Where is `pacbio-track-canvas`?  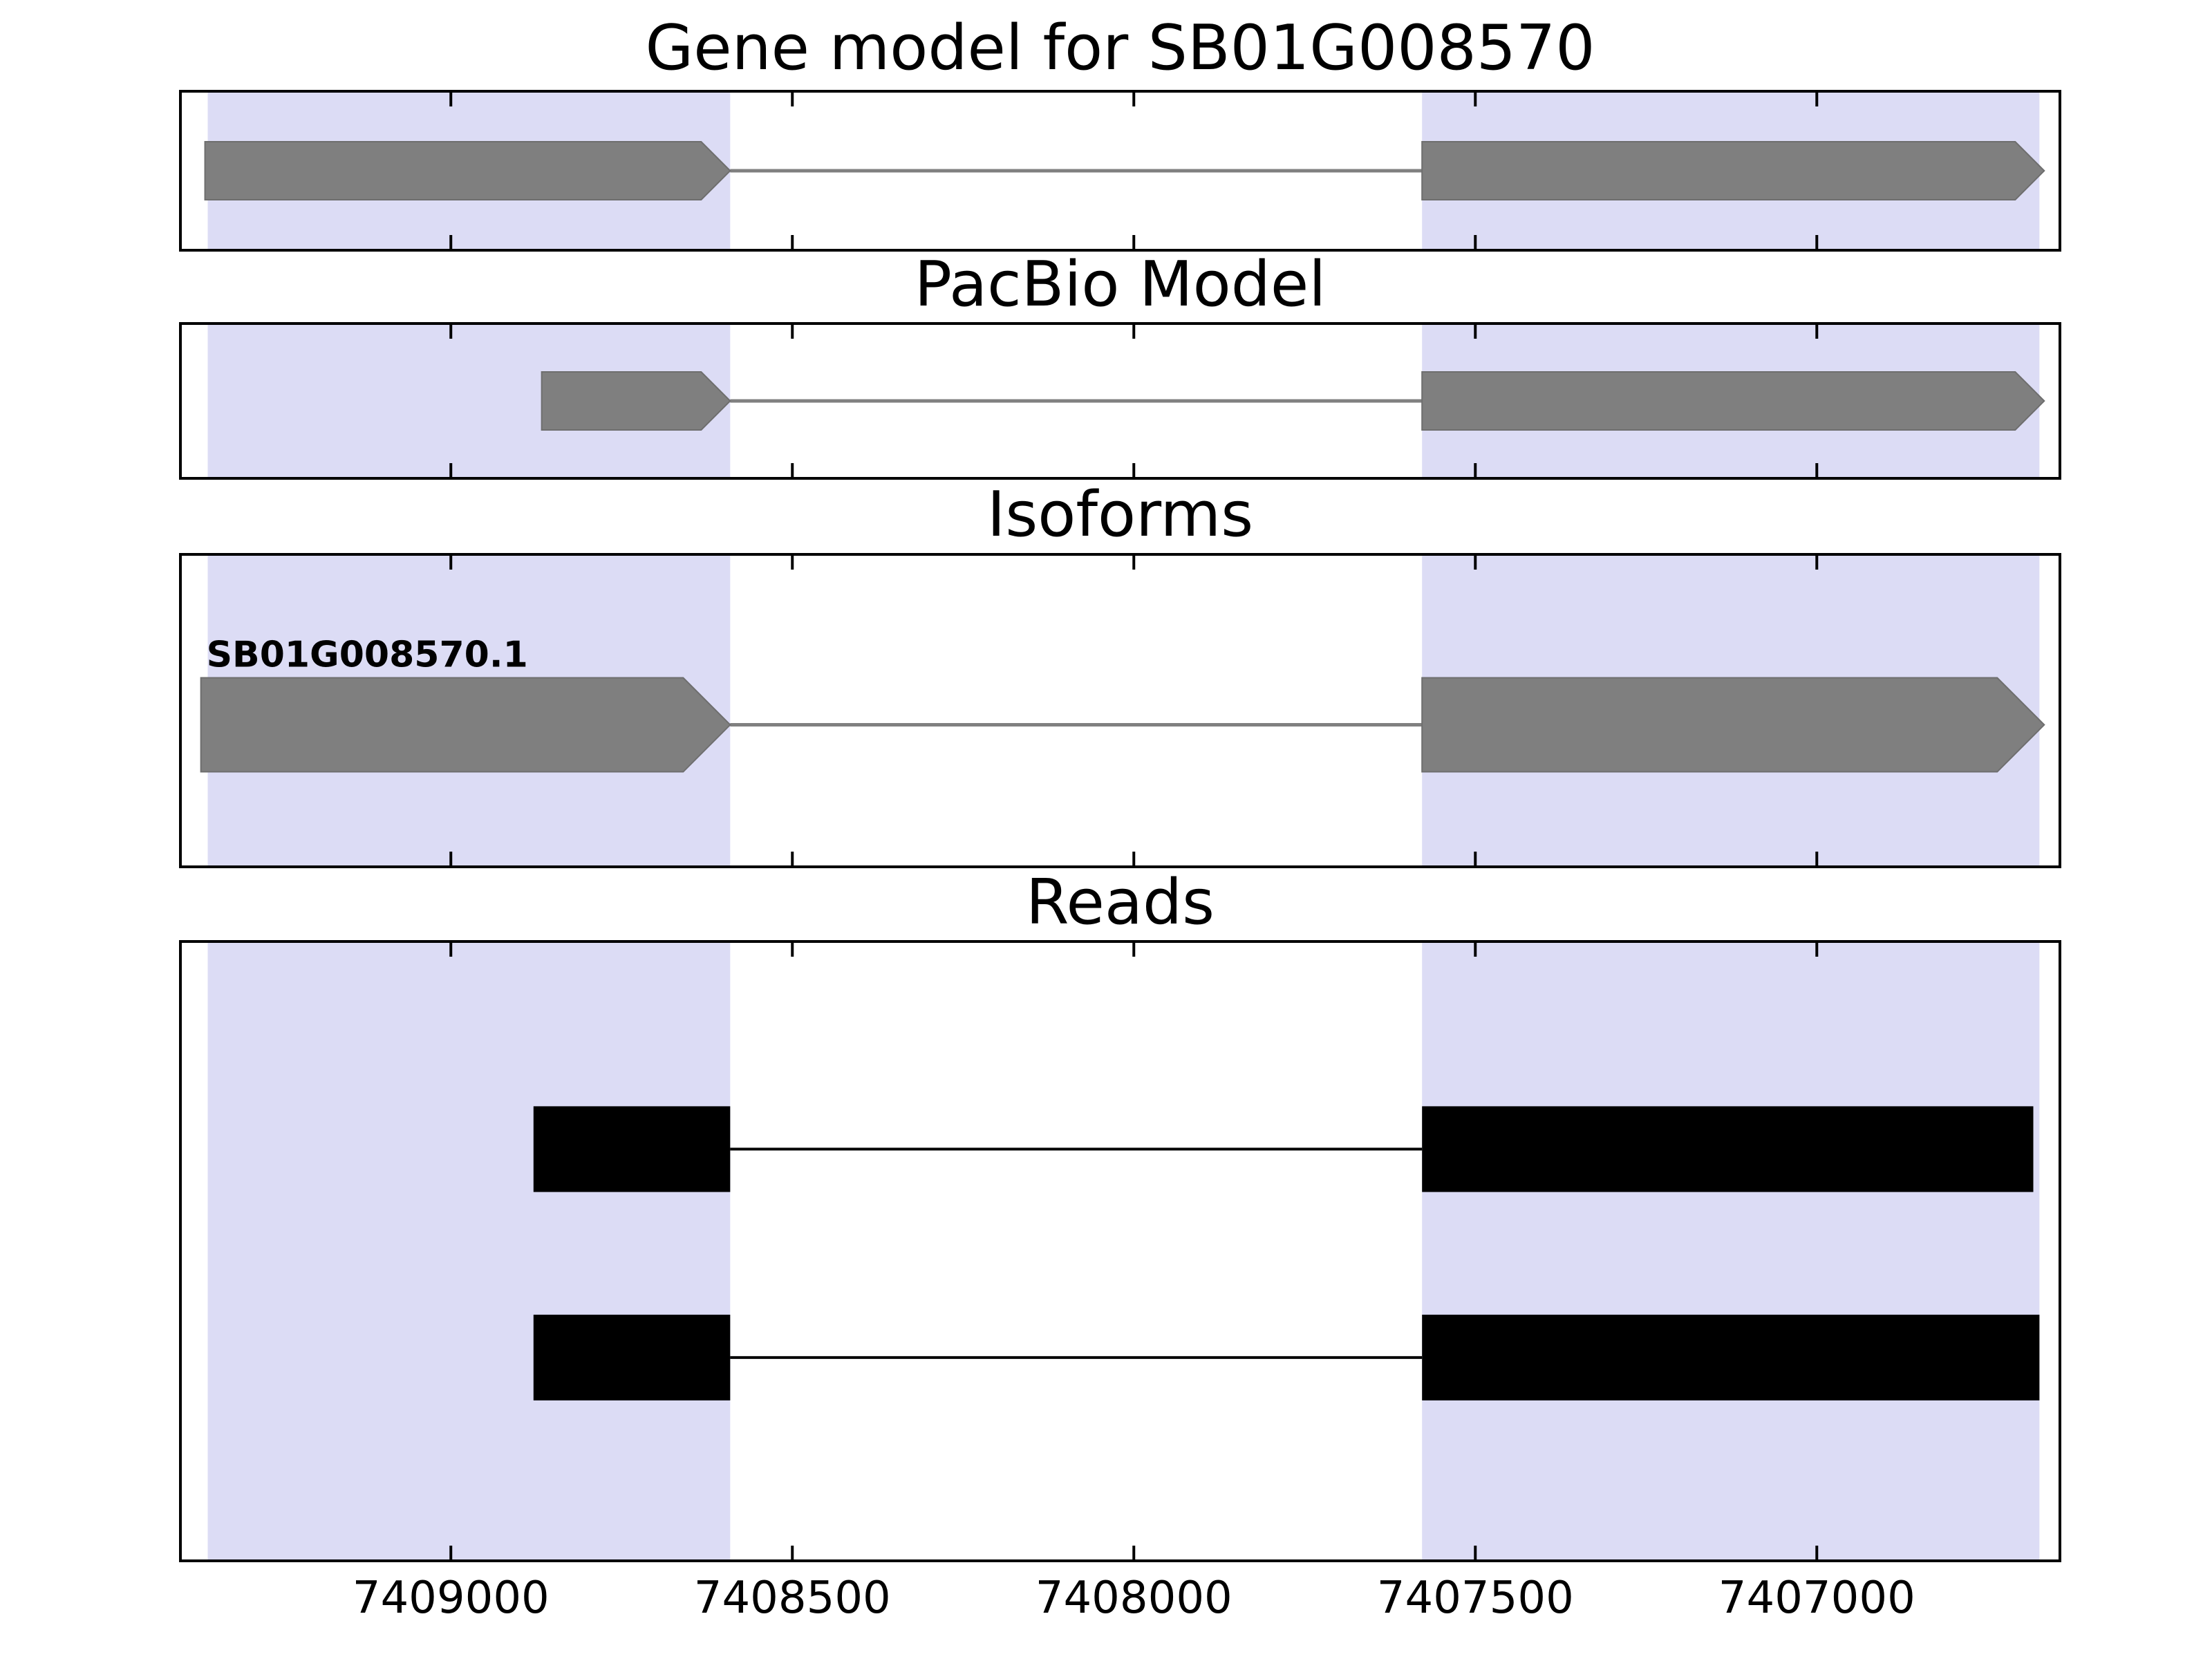 pacbio-track-canvas is located at coordinates (1120, 401).